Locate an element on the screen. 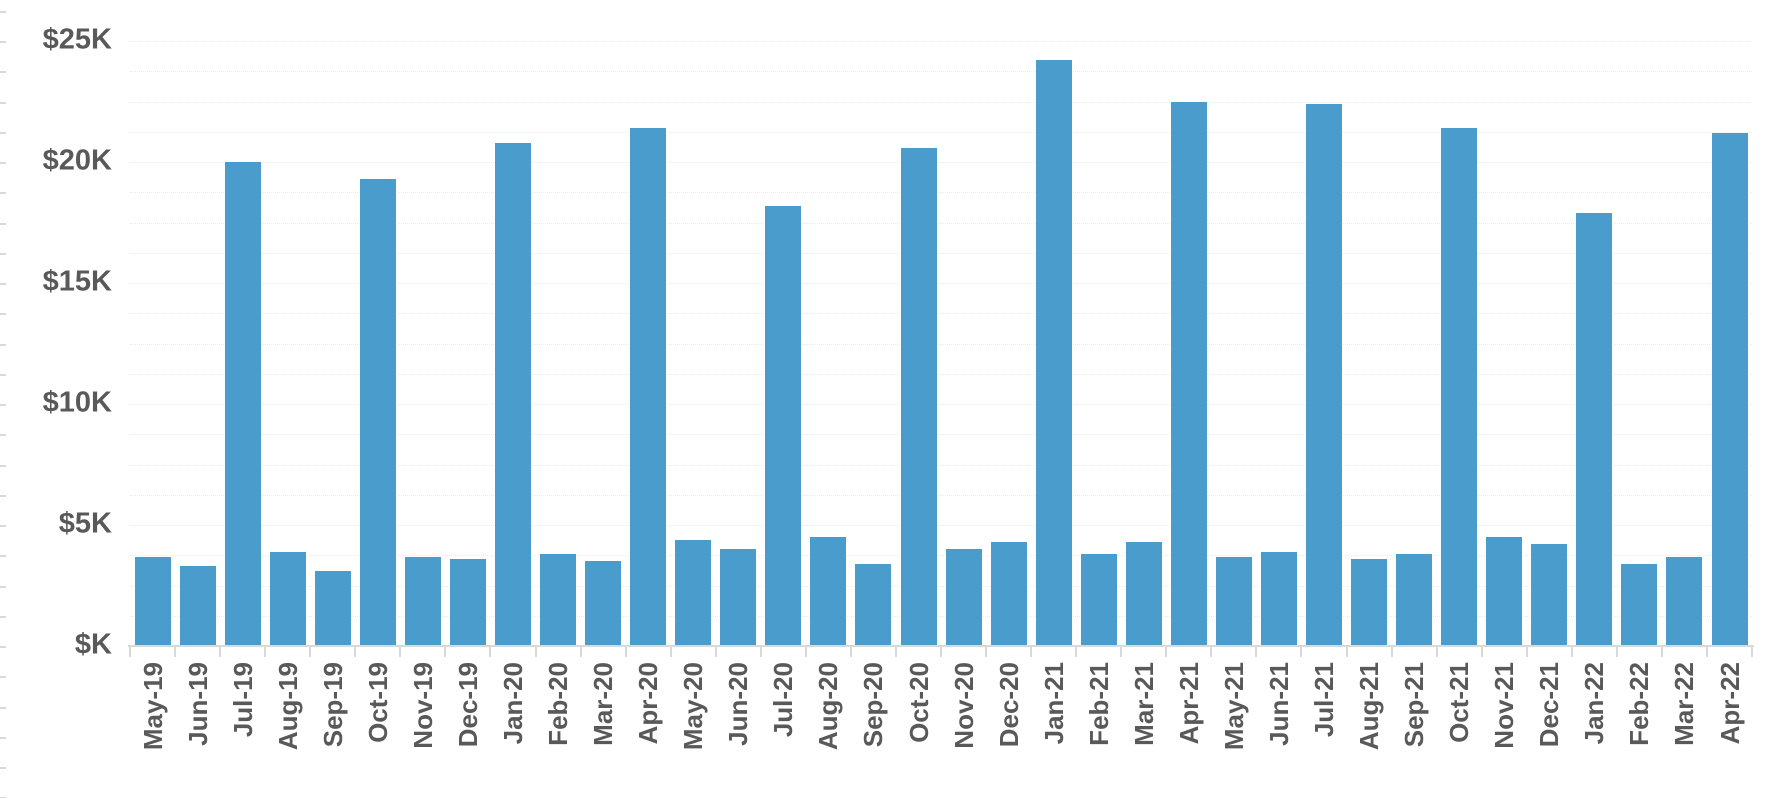  x-axis-label-Jul-21: Jul-21 is located at coordinates (1324, 700).